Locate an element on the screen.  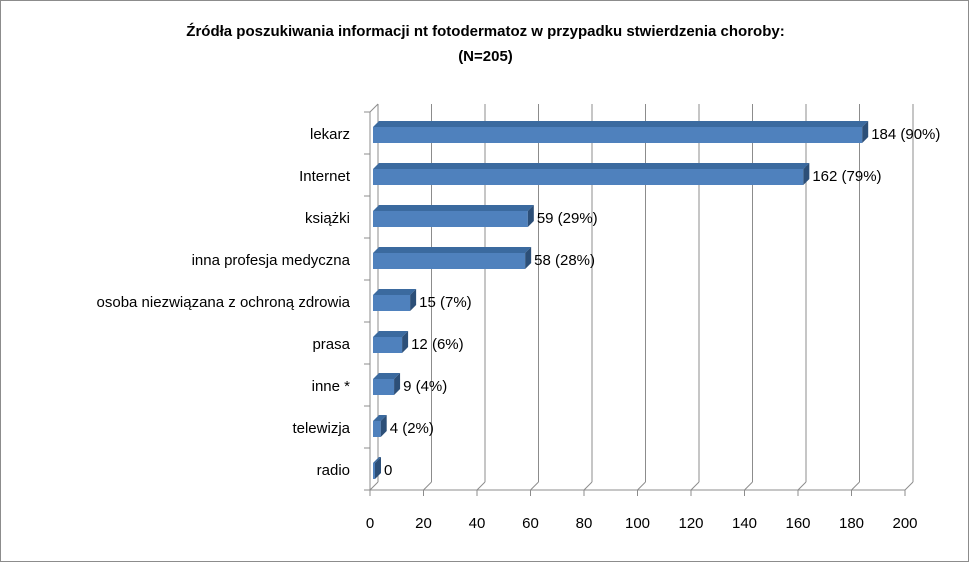
x-tick-label-4: 80 is located at coordinates (584, 523).